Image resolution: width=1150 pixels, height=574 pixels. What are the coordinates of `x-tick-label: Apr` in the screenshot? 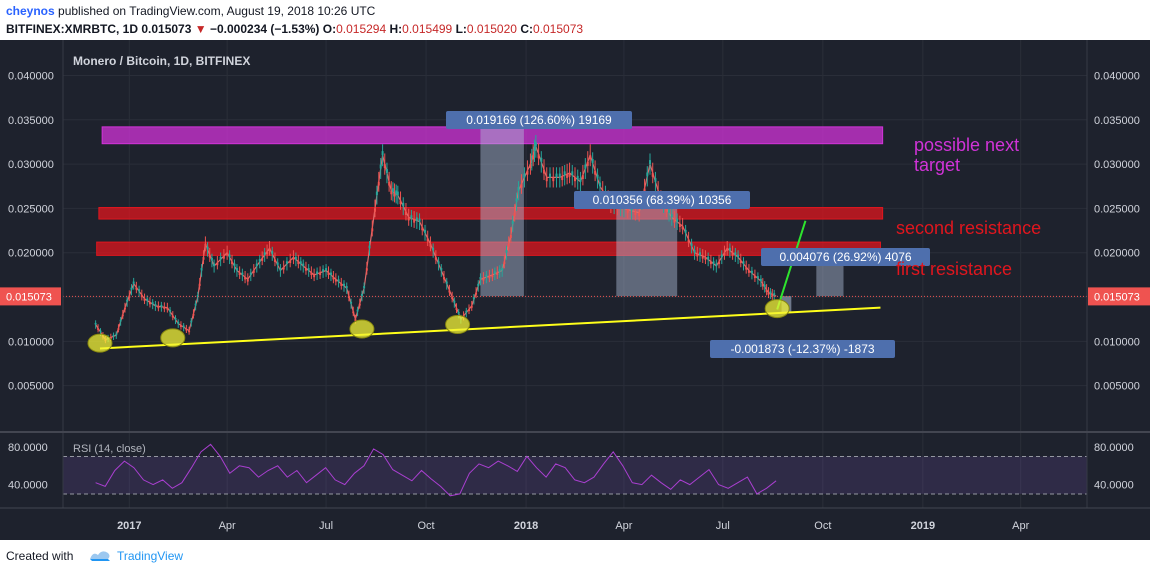 It's located at (623, 526).